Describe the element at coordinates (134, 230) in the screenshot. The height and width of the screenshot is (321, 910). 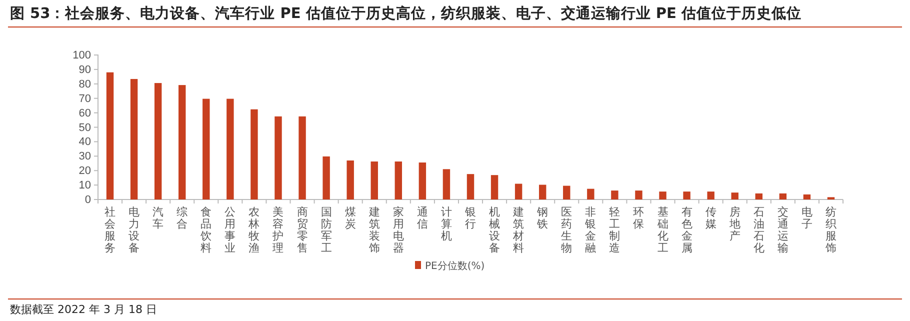
I see `x-tick-label: 电力设备` at that location.